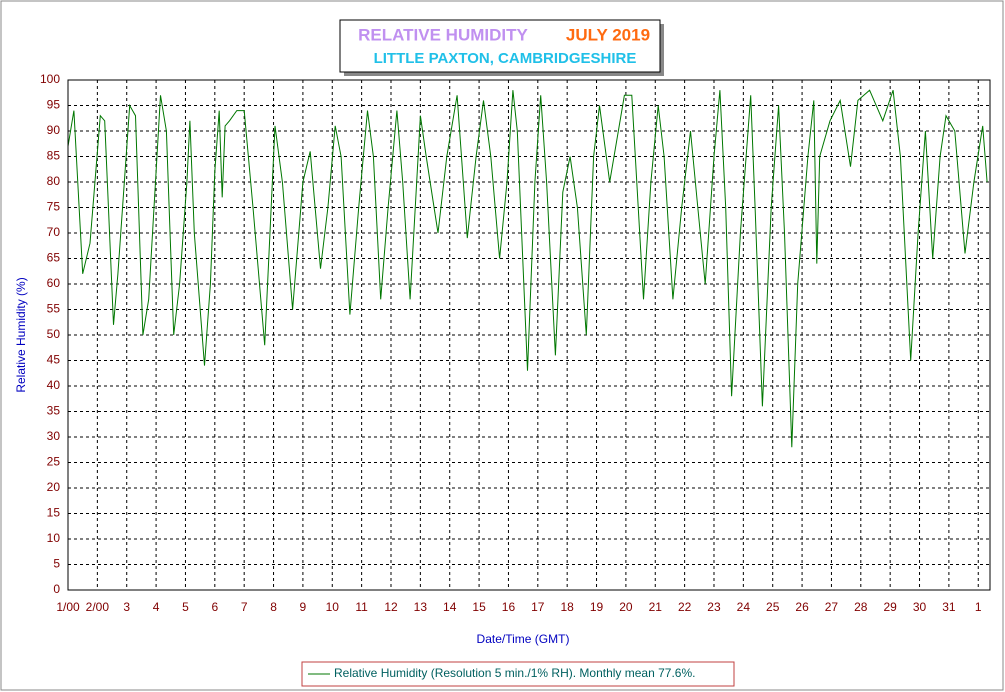  Describe the element at coordinates (479, 607) in the screenshot. I see `x-tick-label: 15` at that location.